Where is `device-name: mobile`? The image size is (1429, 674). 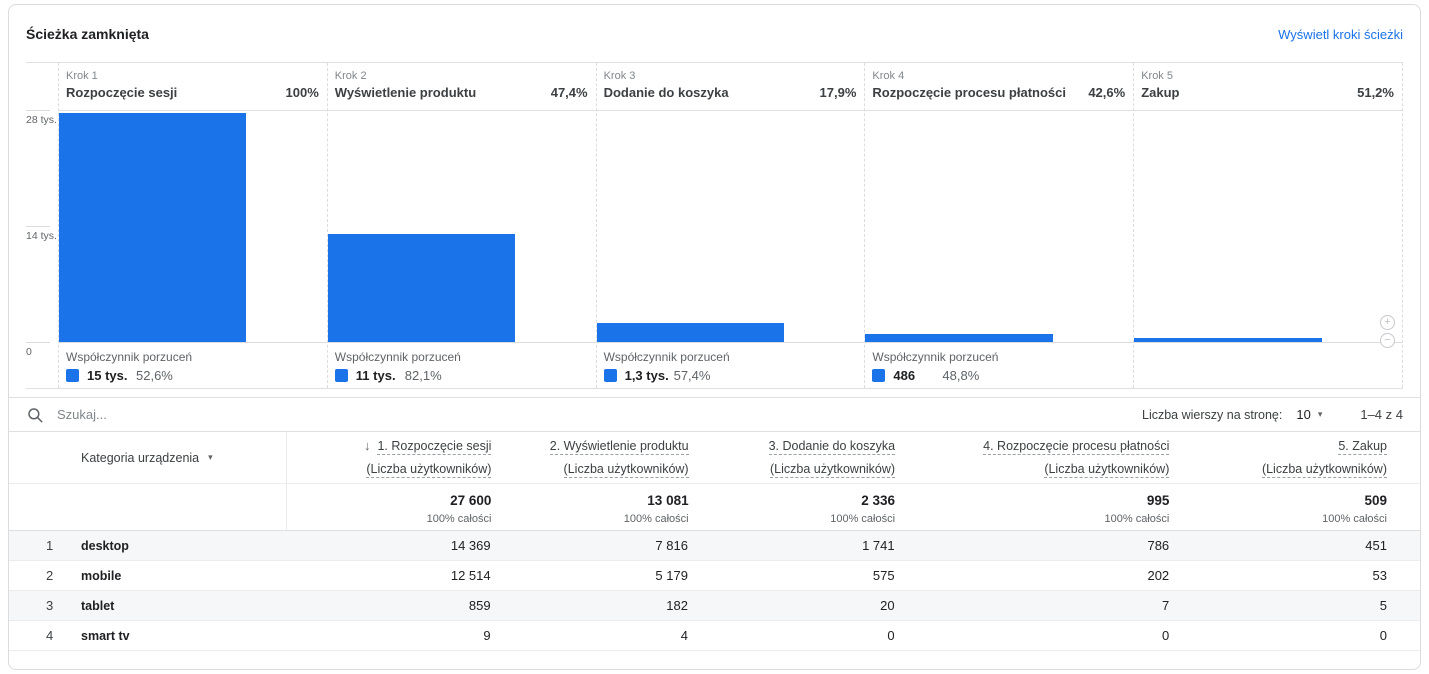
device-name: mobile is located at coordinates (101, 575).